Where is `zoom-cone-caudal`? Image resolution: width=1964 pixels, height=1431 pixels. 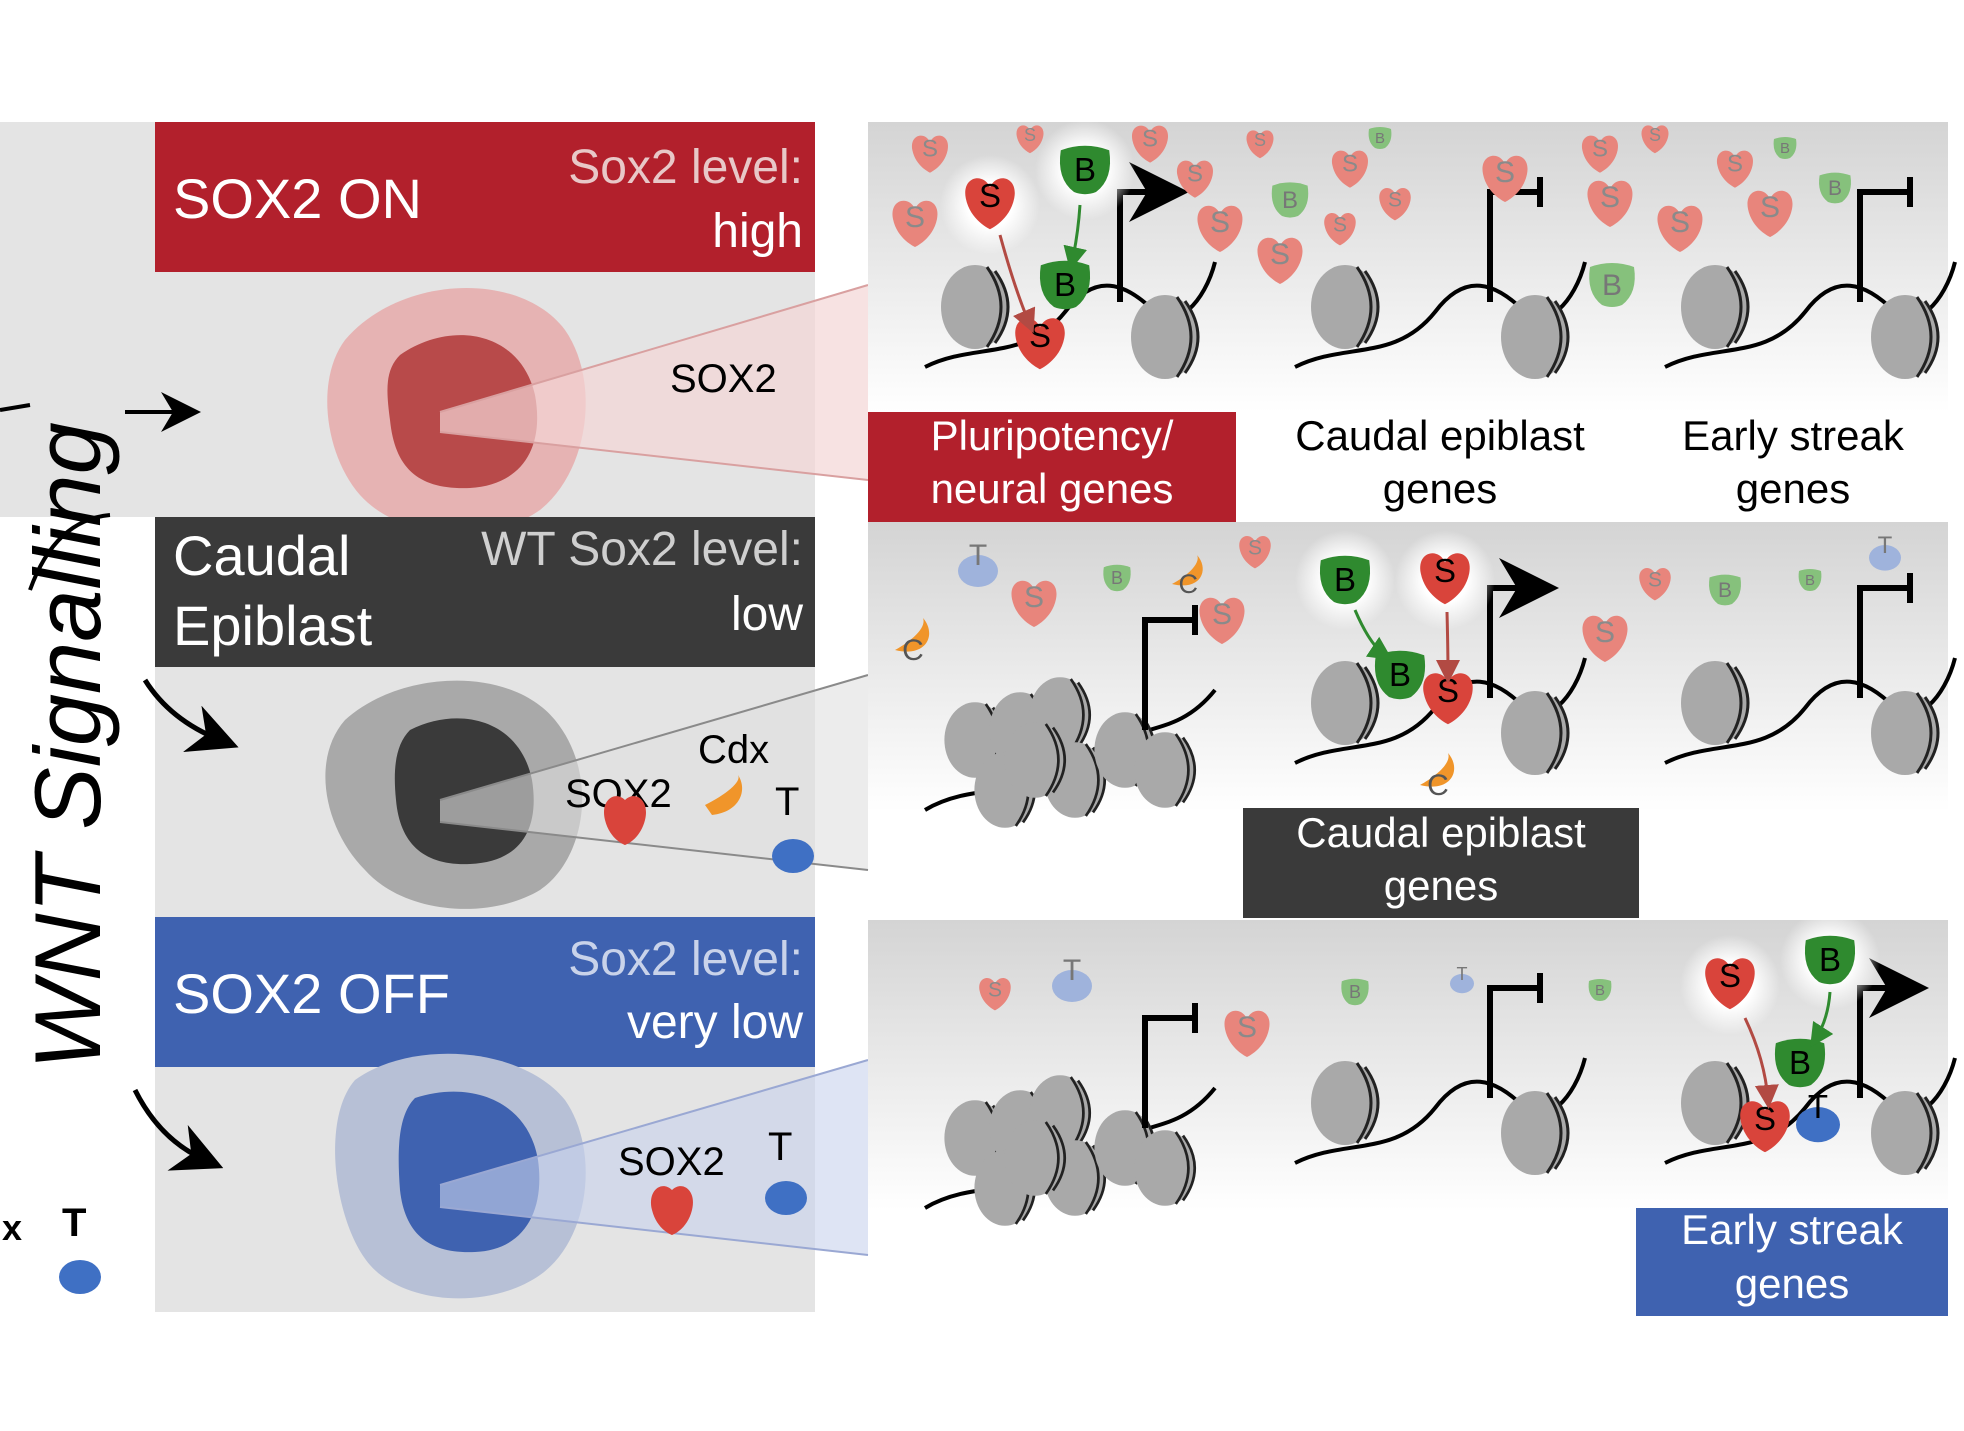 zoom-cone-caudal is located at coordinates (654, 772).